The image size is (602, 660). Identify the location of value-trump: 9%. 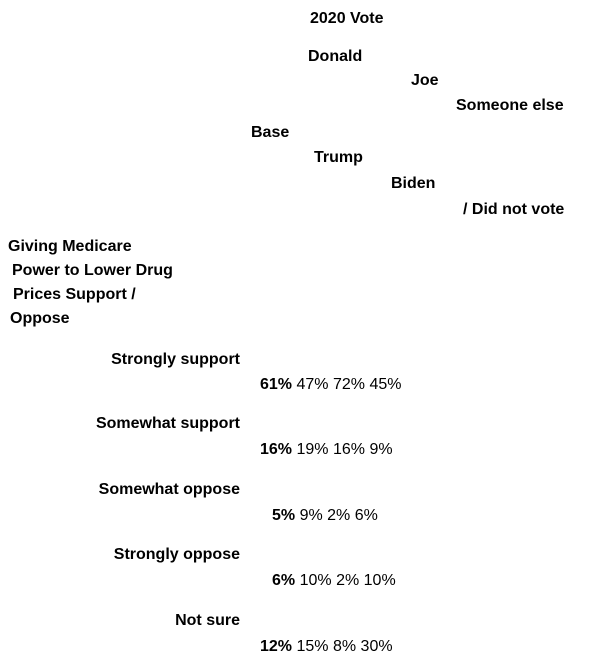
(311, 515).